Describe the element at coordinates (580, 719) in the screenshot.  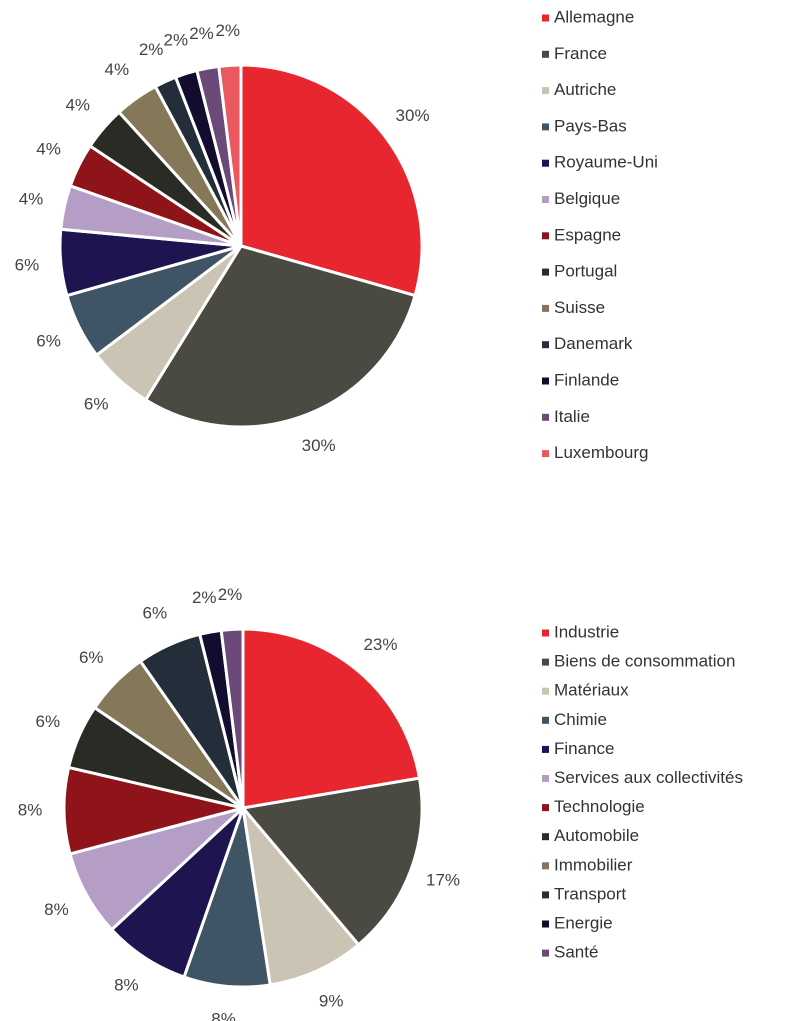
I see `legend-label: Chimie` at that location.